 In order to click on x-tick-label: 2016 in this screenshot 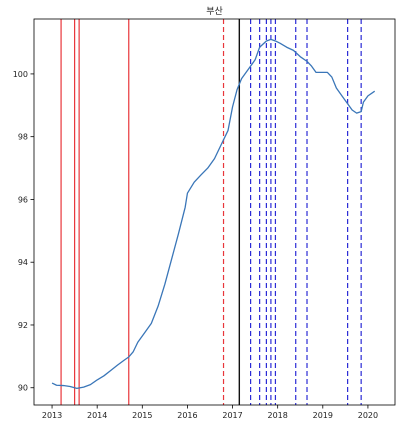, I will do `click(187, 415)`.